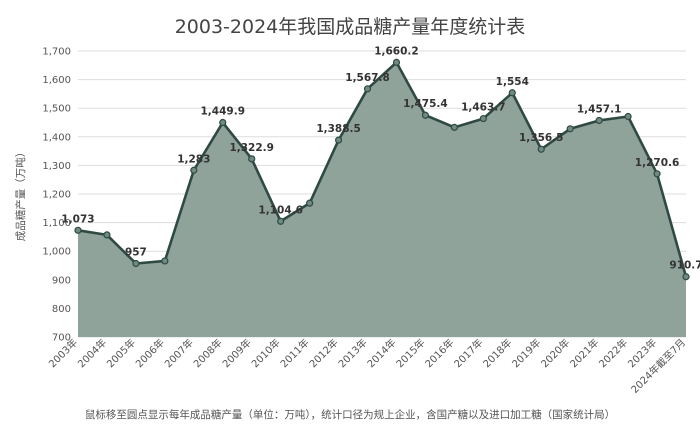 The height and width of the screenshot is (426, 700). Describe the element at coordinates (526, 353) in the screenshot. I see `x-tick-label: 2019年` at that location.